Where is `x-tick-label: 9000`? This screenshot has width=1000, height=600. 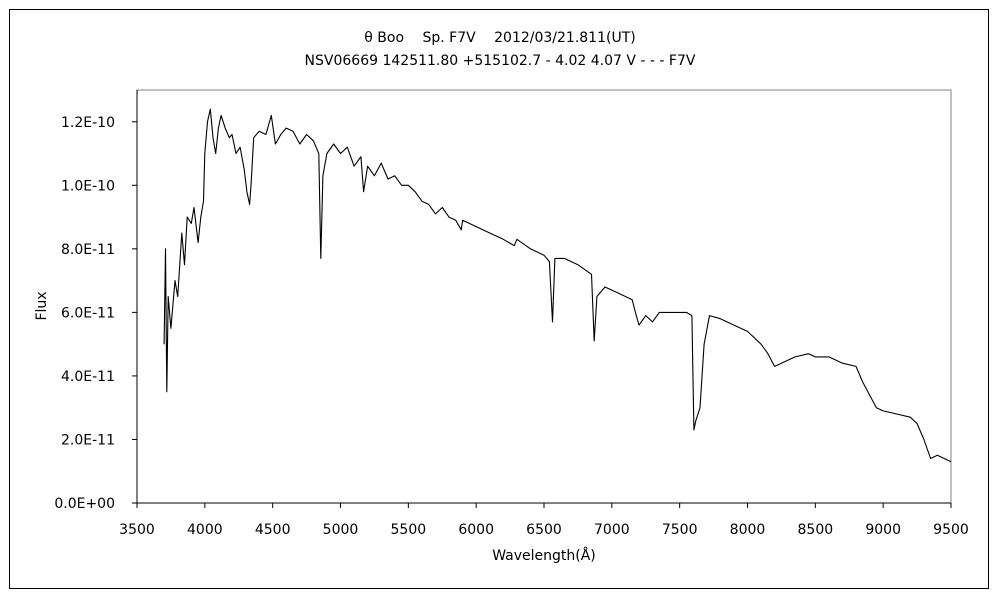
x-tick-label: 9000 is located at coordinates (883, 530).